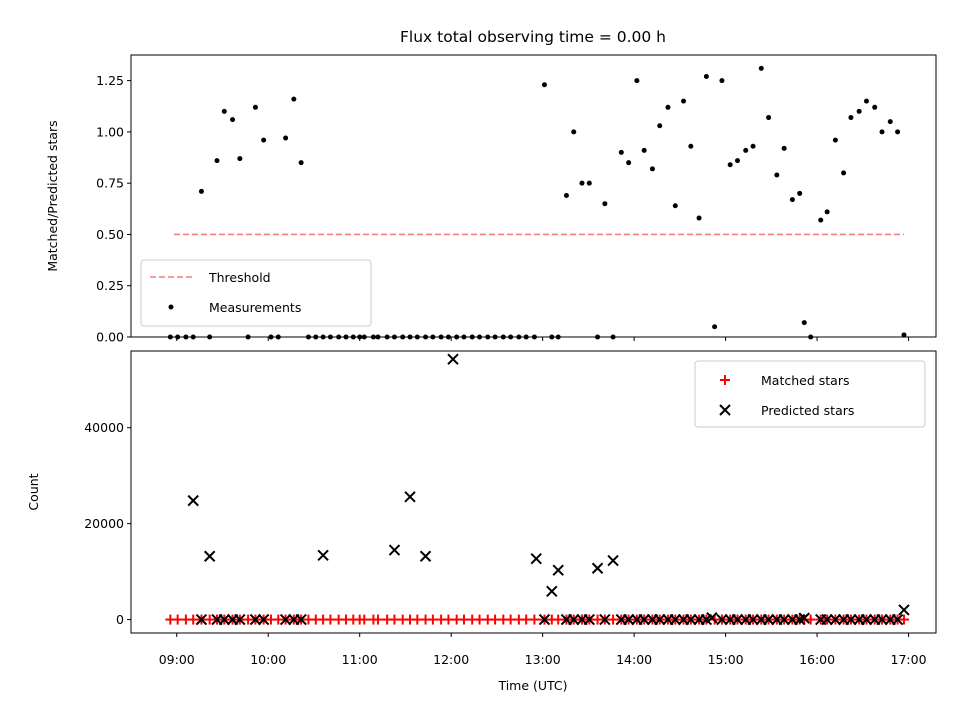  I want to click on bottom-y-tick-label: 0, so click(120, 619).